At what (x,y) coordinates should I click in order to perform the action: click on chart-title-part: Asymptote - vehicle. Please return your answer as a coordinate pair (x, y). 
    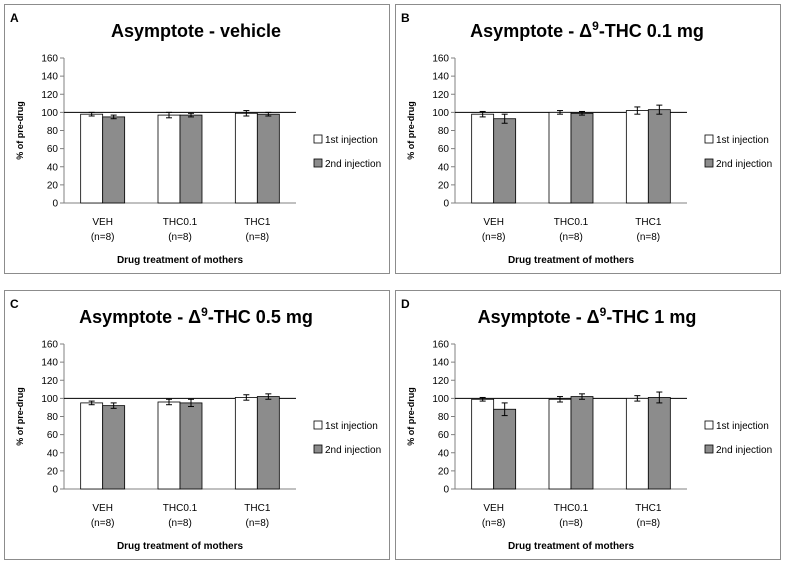
    Looking at the image, I should click on (196, 31).